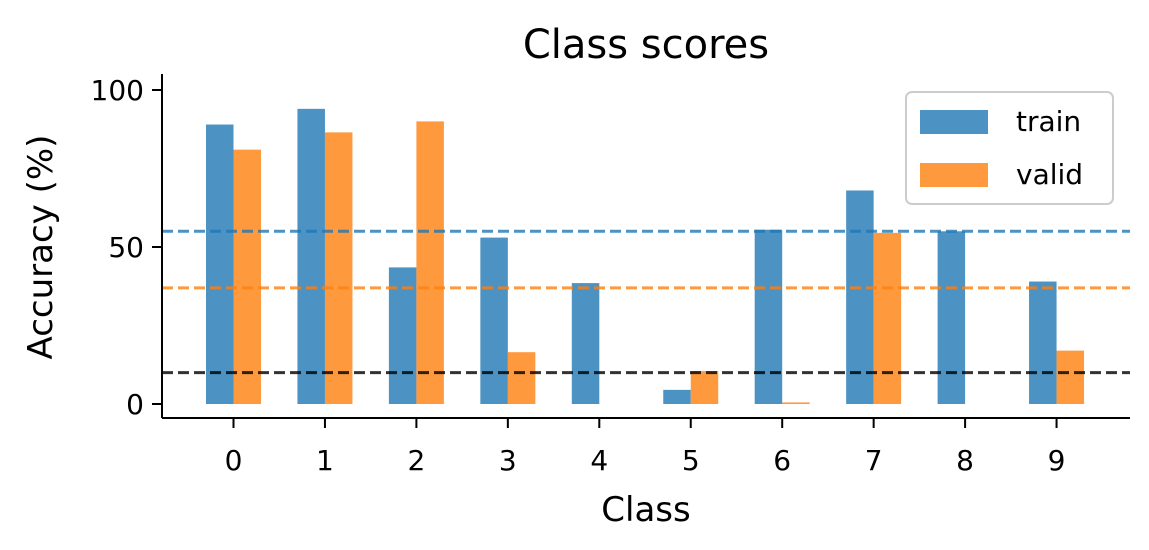 The image size is (1149, 550). What do you see at coordinates (41, 247) in the screenshot?
I see `y-axis-label: Accuracy (%)` at bounding box center [41, 247].